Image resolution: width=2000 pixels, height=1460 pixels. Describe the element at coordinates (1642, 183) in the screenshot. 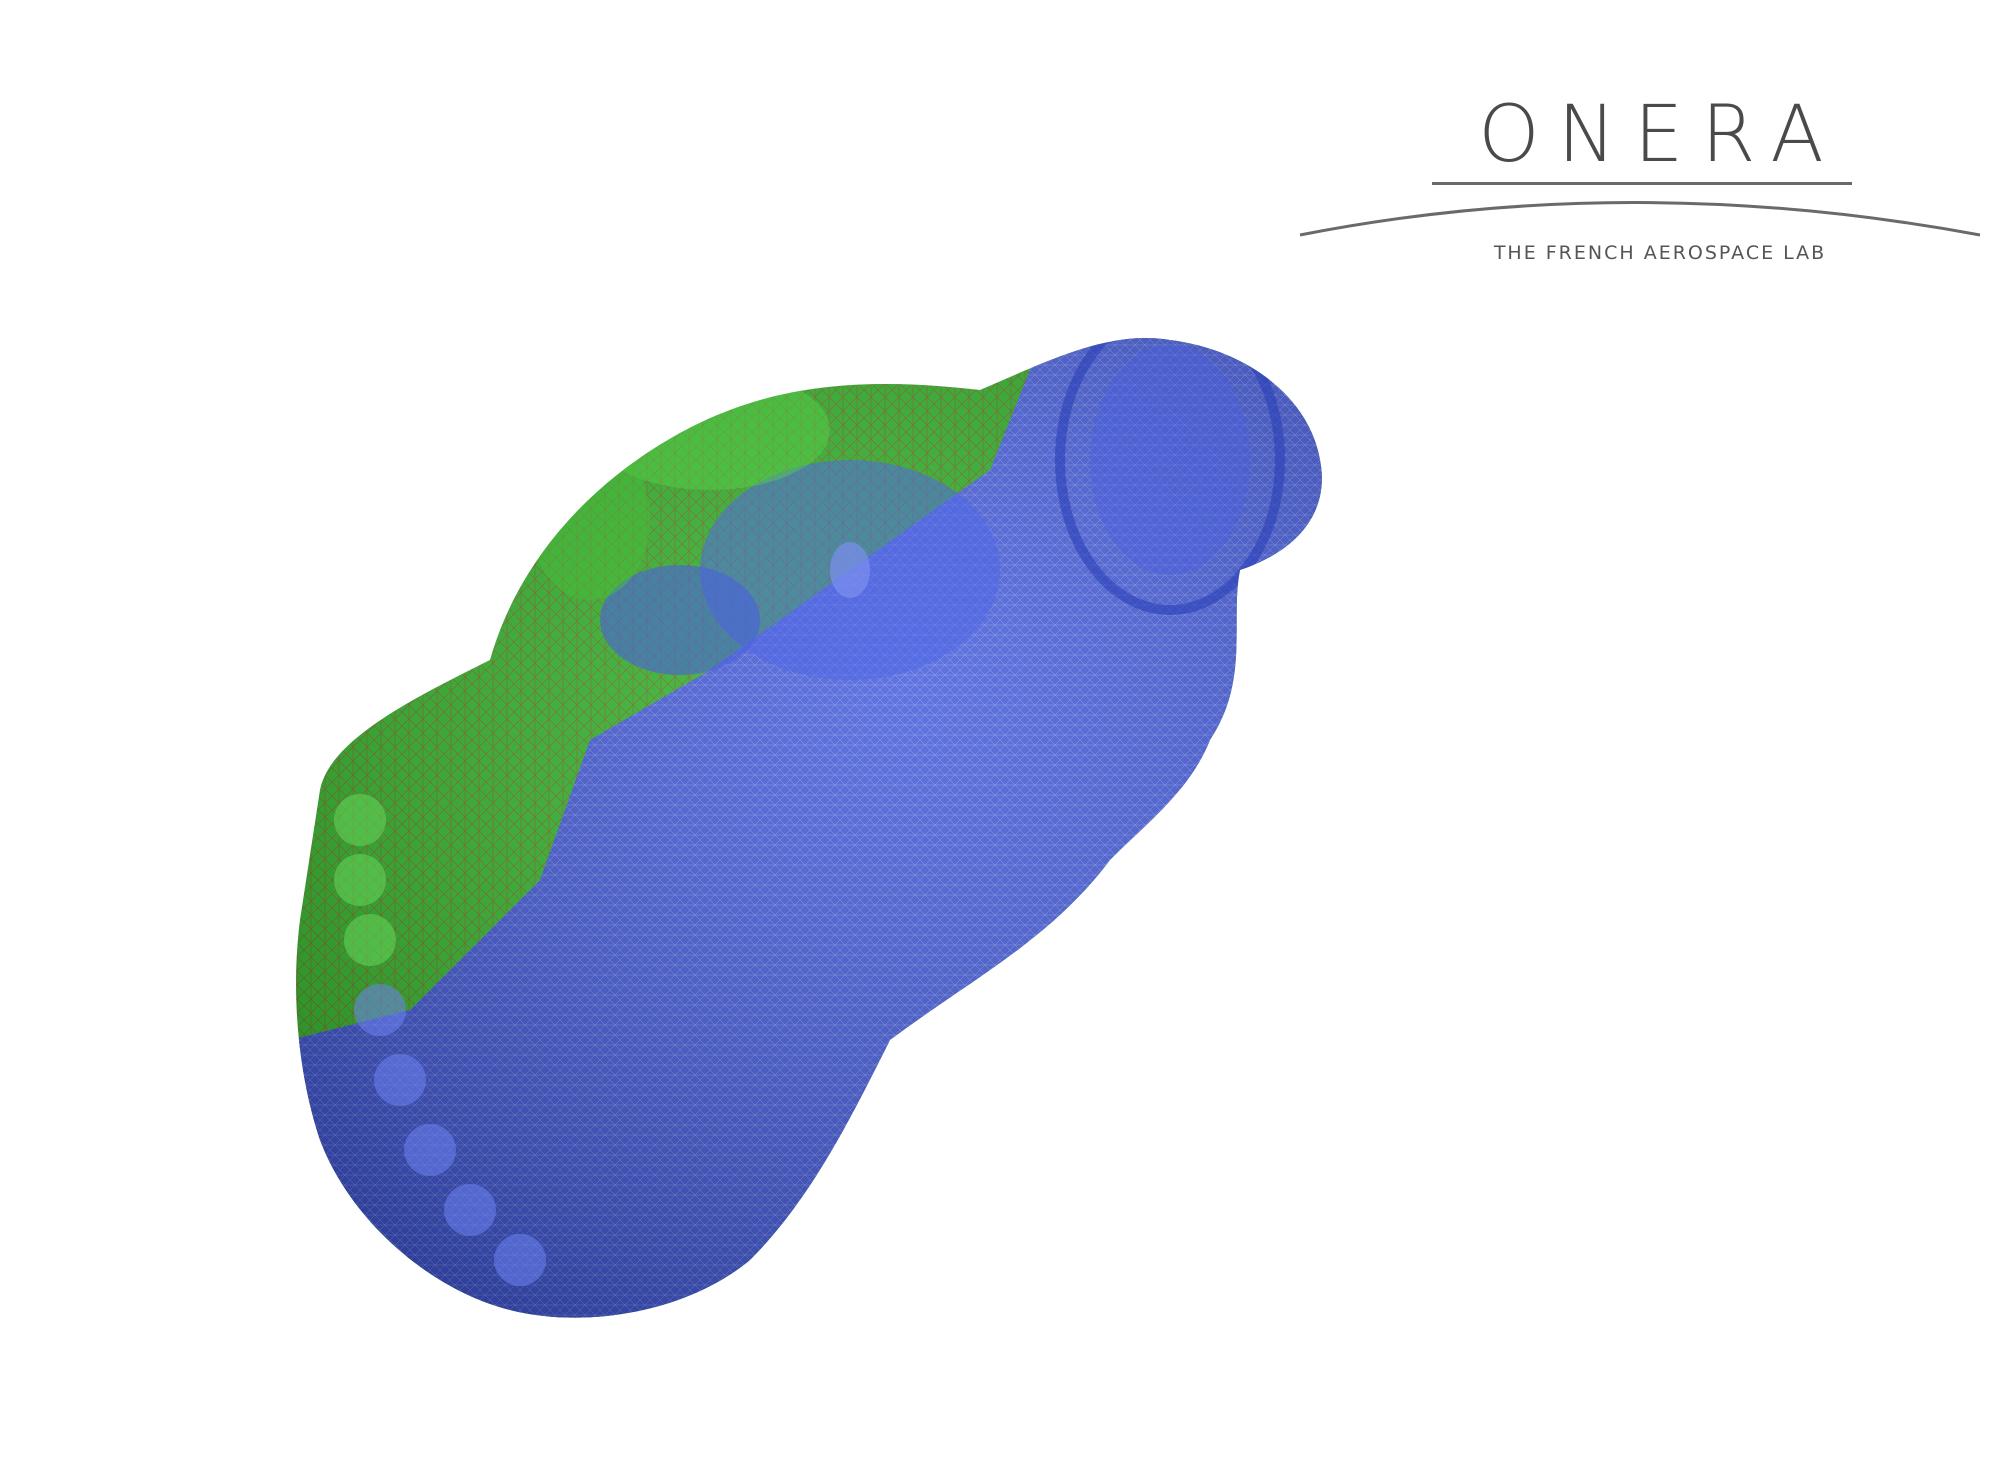

I see `logo-rule` at that location.